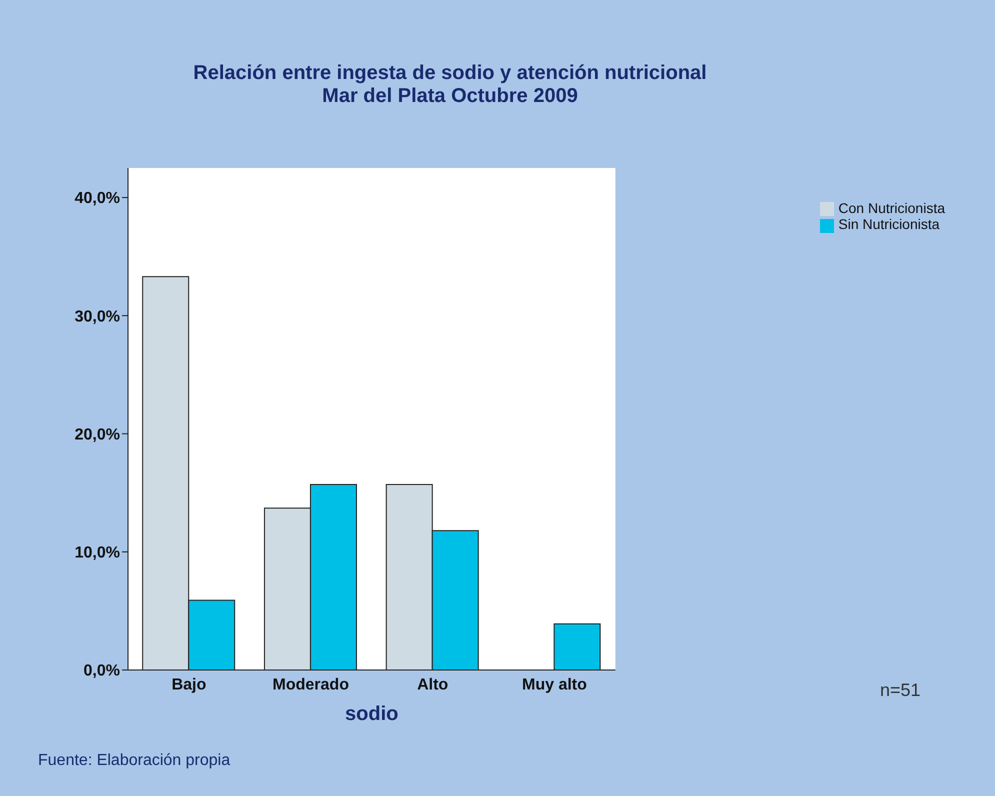 The image size is (995, 796). I want to click on x-tick-label: Muy alto, so click(555, 685).